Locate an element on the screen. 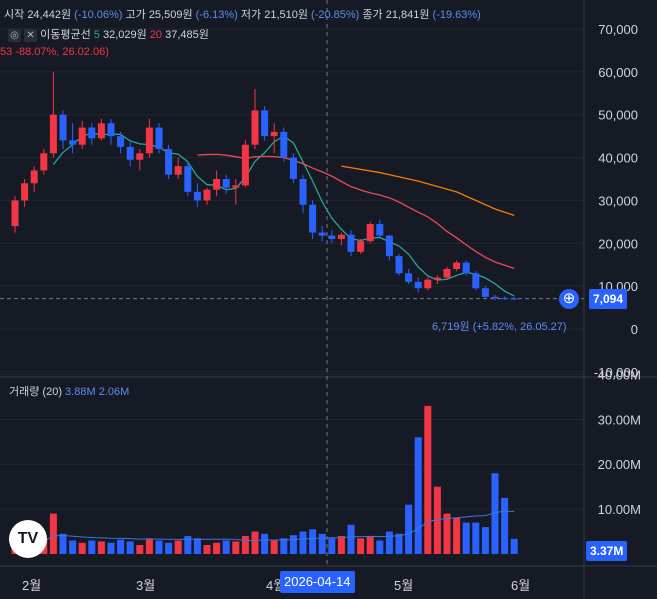 The image size is (657, 599). volume-tick-label: 30.00M is located at coordinates (619, 419).